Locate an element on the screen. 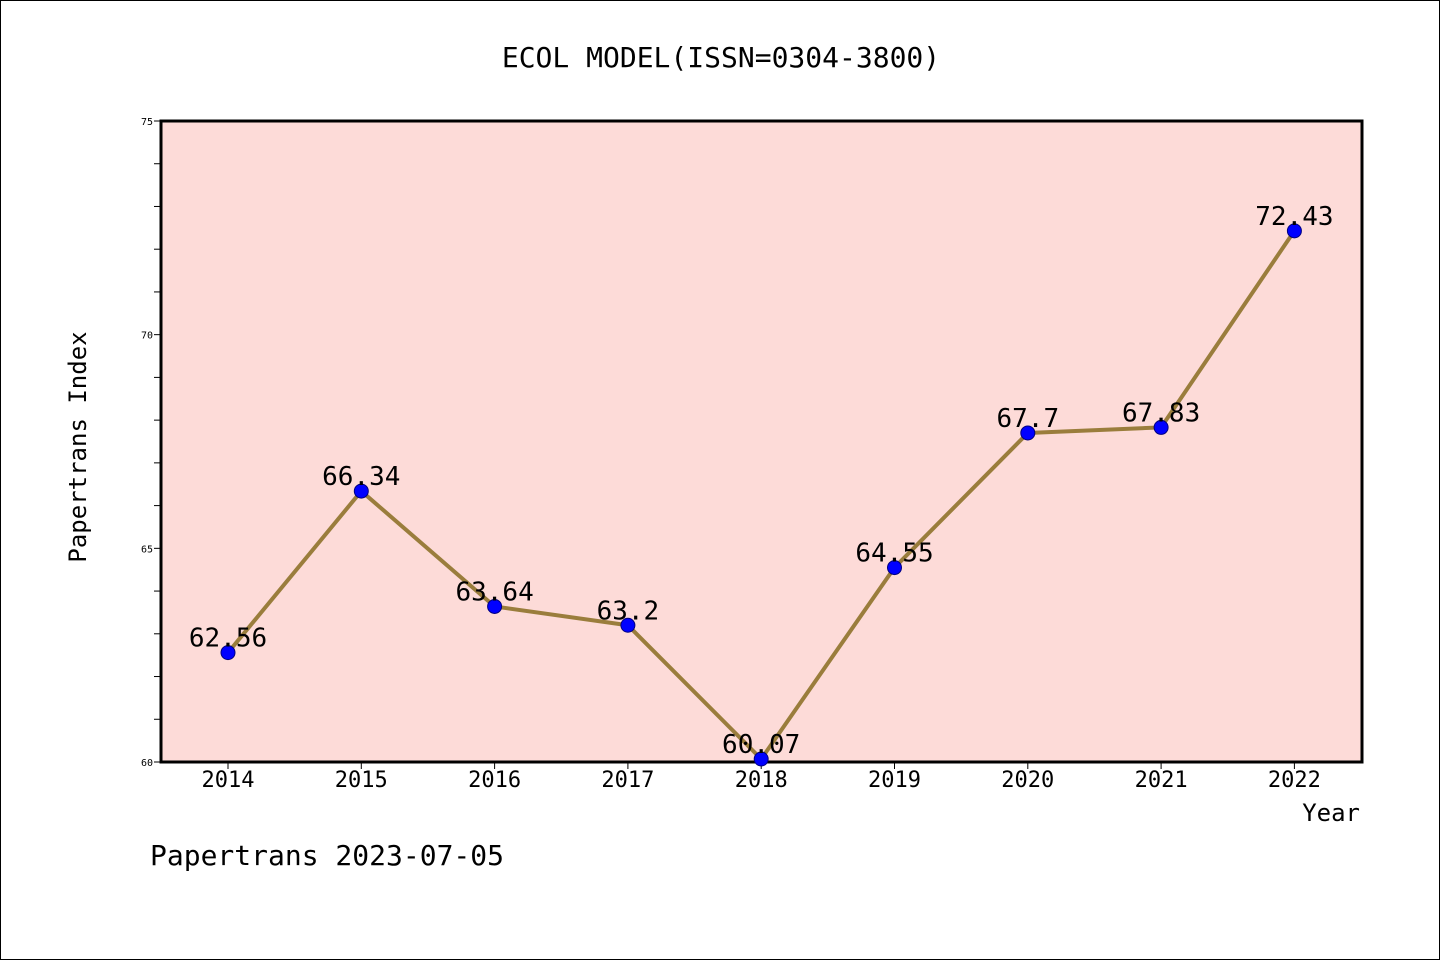 Image resolution: width=1440 pixels, height=961 pixels. data-label: 63.64 is located at coordinates (494, 592).